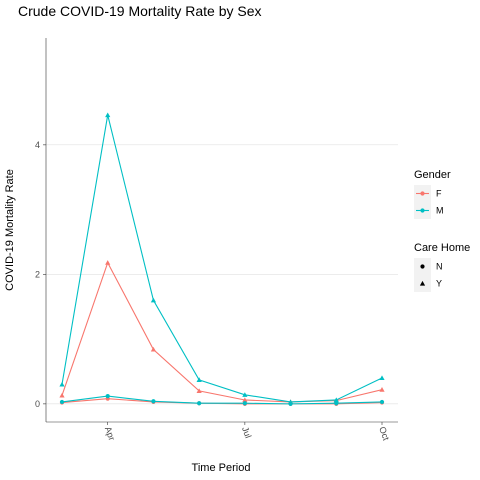  What do you see at coordinates (439, 267) in the screenshot?
I see `legend-label-care-home: N` at bounding box center [439, 267].